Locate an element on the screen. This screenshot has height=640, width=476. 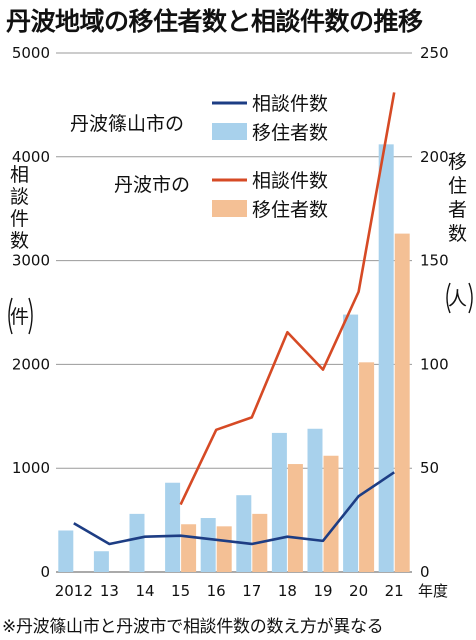
right-axis-unit: 人 is located at coordinates (457, 299).